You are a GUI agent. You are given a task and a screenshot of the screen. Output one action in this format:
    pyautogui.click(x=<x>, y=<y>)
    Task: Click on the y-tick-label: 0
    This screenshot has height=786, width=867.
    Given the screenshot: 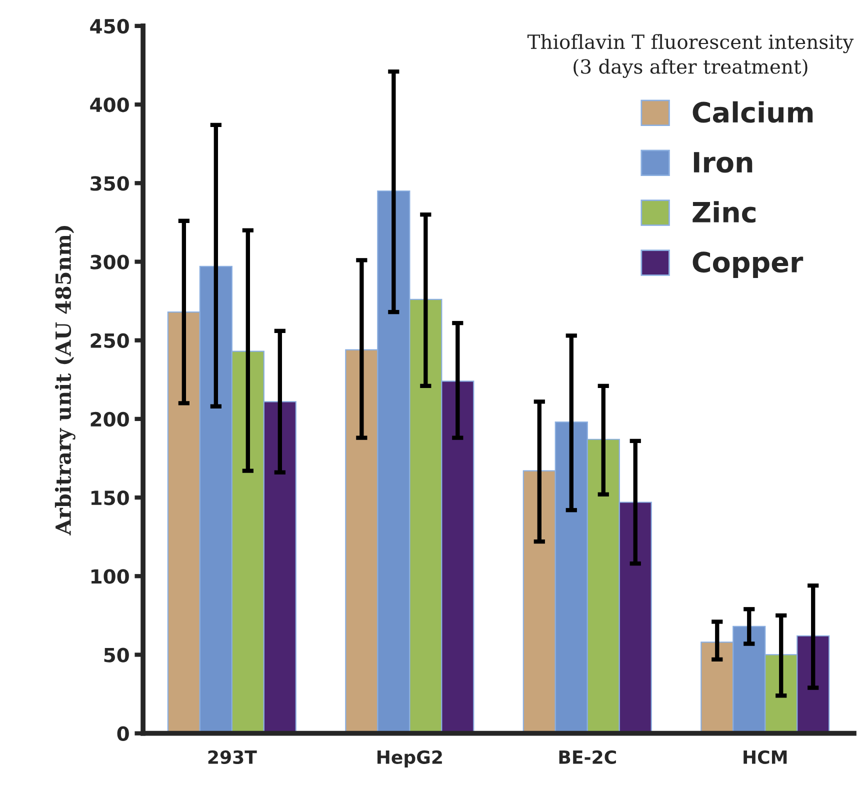 What is the action you would take?
    pyautogui.click(x=123, y=733)
    